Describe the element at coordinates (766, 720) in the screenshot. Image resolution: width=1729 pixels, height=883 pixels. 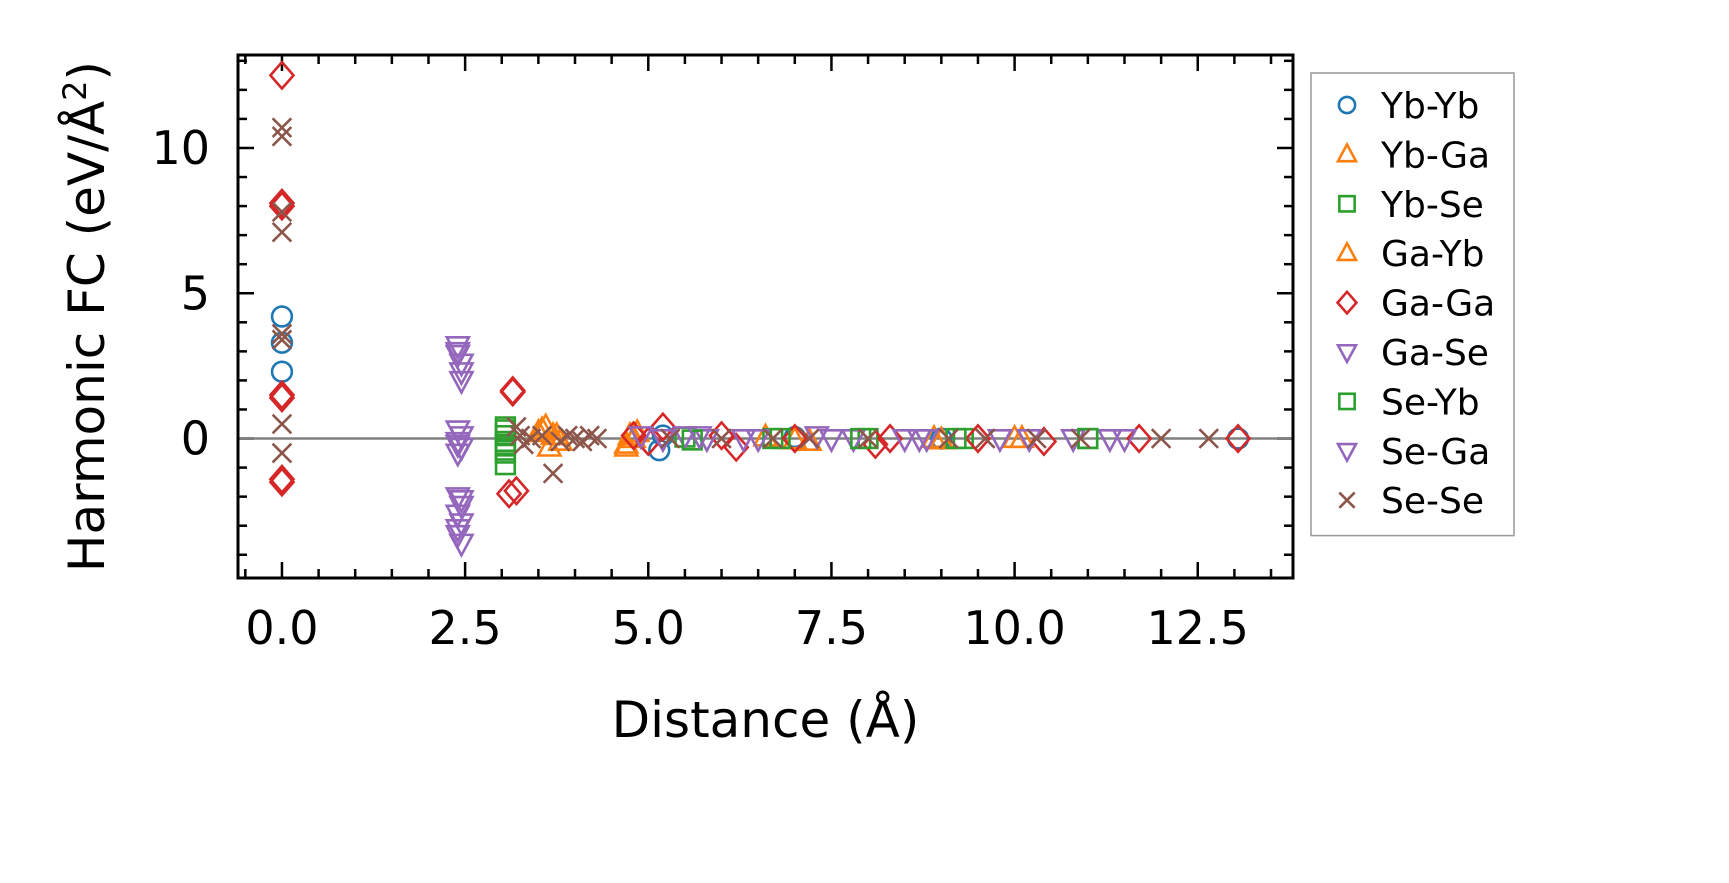
I see `x-axis-label: Distance (Å)` at that location.